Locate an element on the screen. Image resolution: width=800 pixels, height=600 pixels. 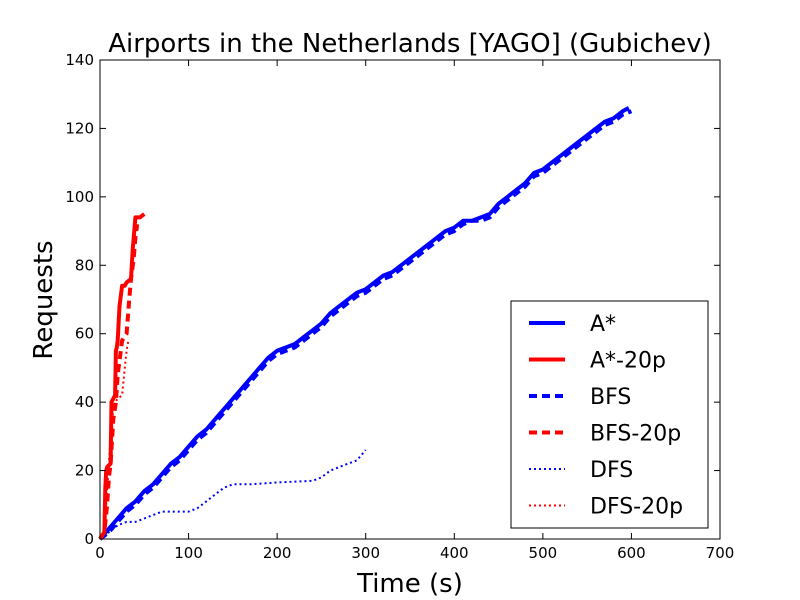
legend-label: A* is located at coordinates (603, 324).